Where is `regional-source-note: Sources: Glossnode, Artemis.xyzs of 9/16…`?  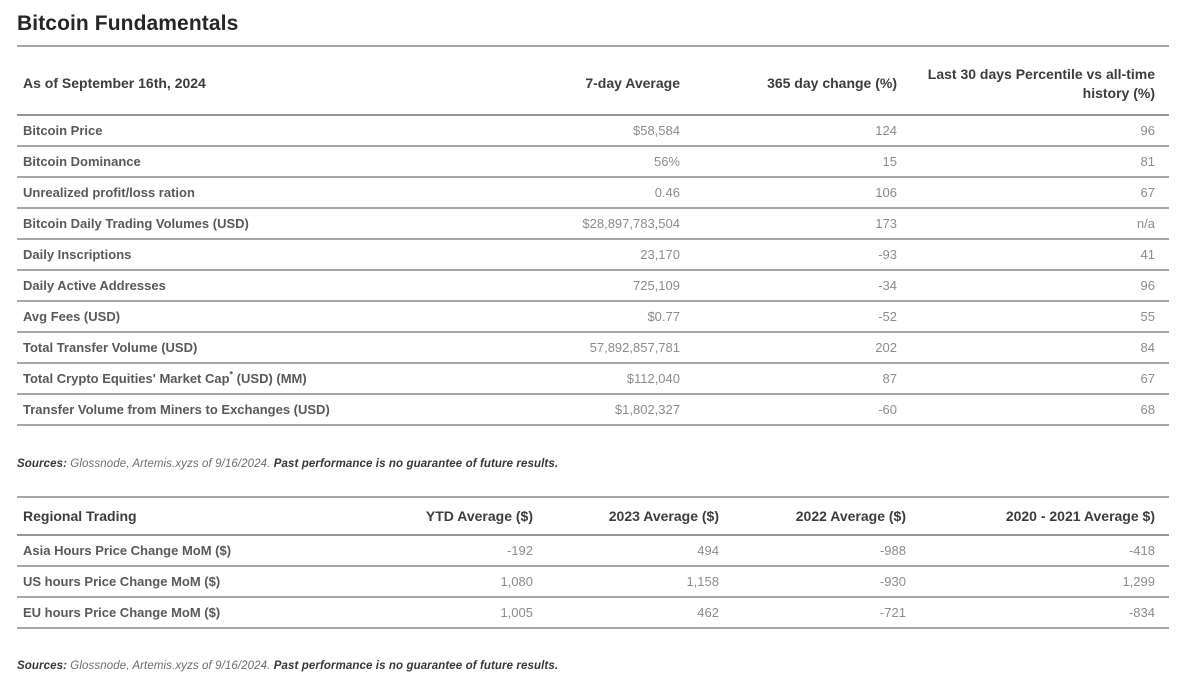
regional-source-note: Sources: Glossnode, Artemis.xyzs of 9/16… is located at coordinates (593, 666).